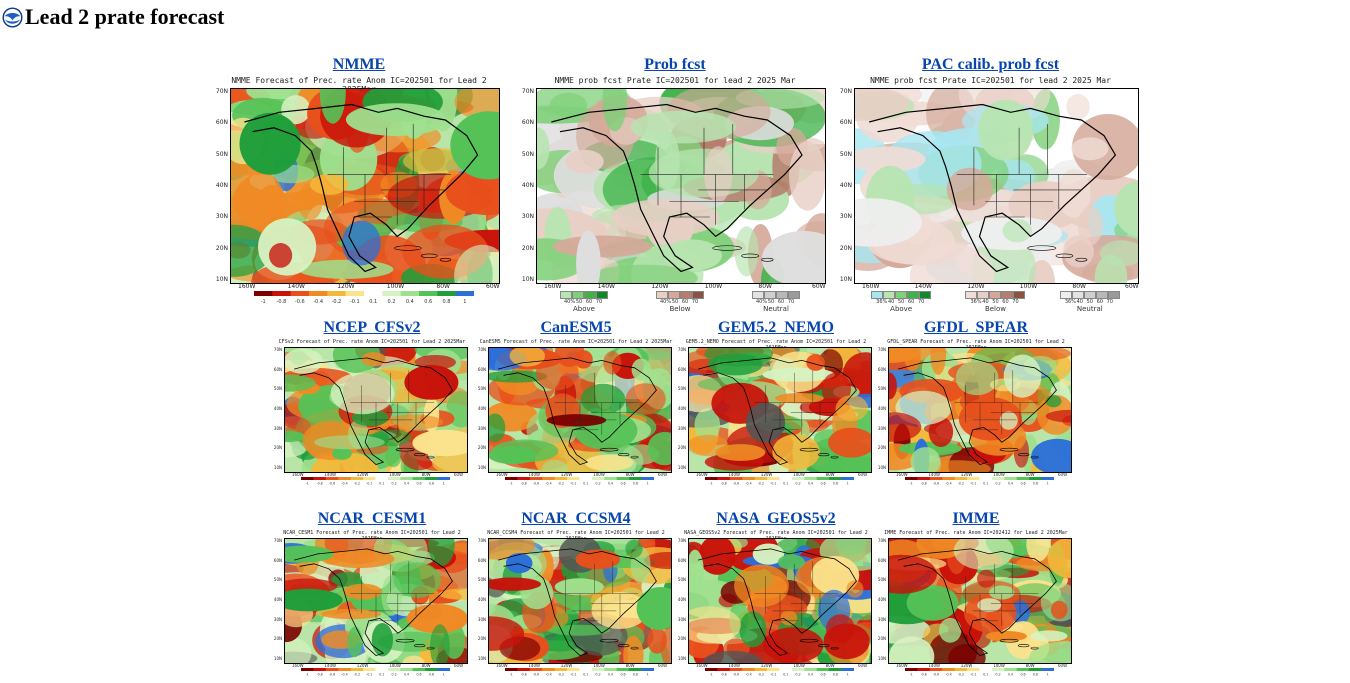 This screenshot has height=683, width=1350. What do you see at coordinates (372, 518) in the screenshot?
I see `link-cesm1: NCAR CESM1` at bounding box center [372, 518].